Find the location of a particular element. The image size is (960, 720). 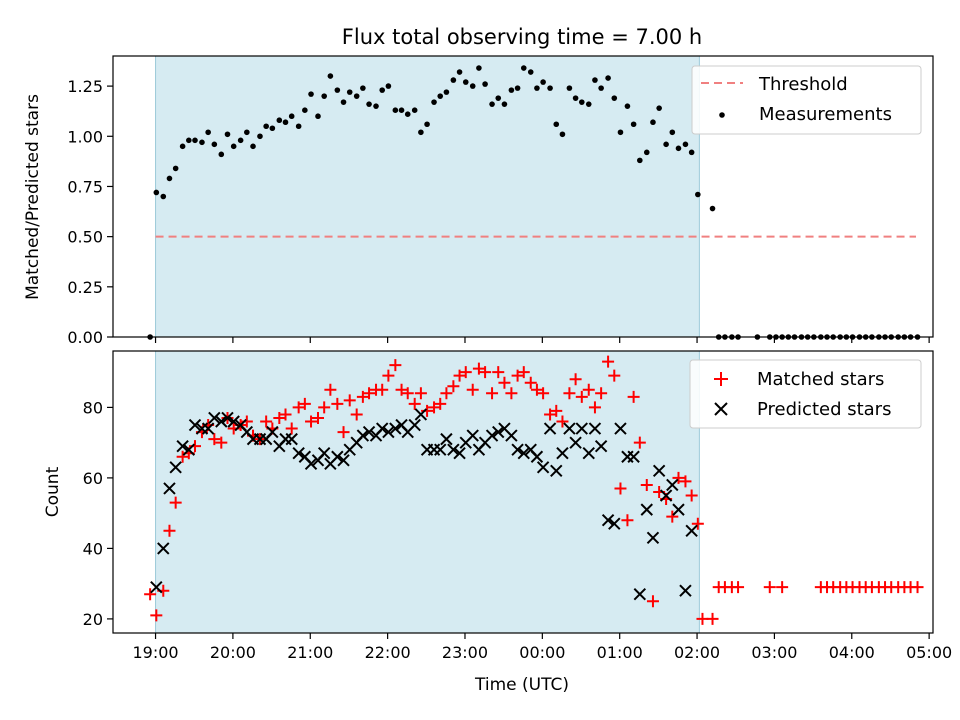

y-tick-label: 0.50 is located at coordinates (85, 237).